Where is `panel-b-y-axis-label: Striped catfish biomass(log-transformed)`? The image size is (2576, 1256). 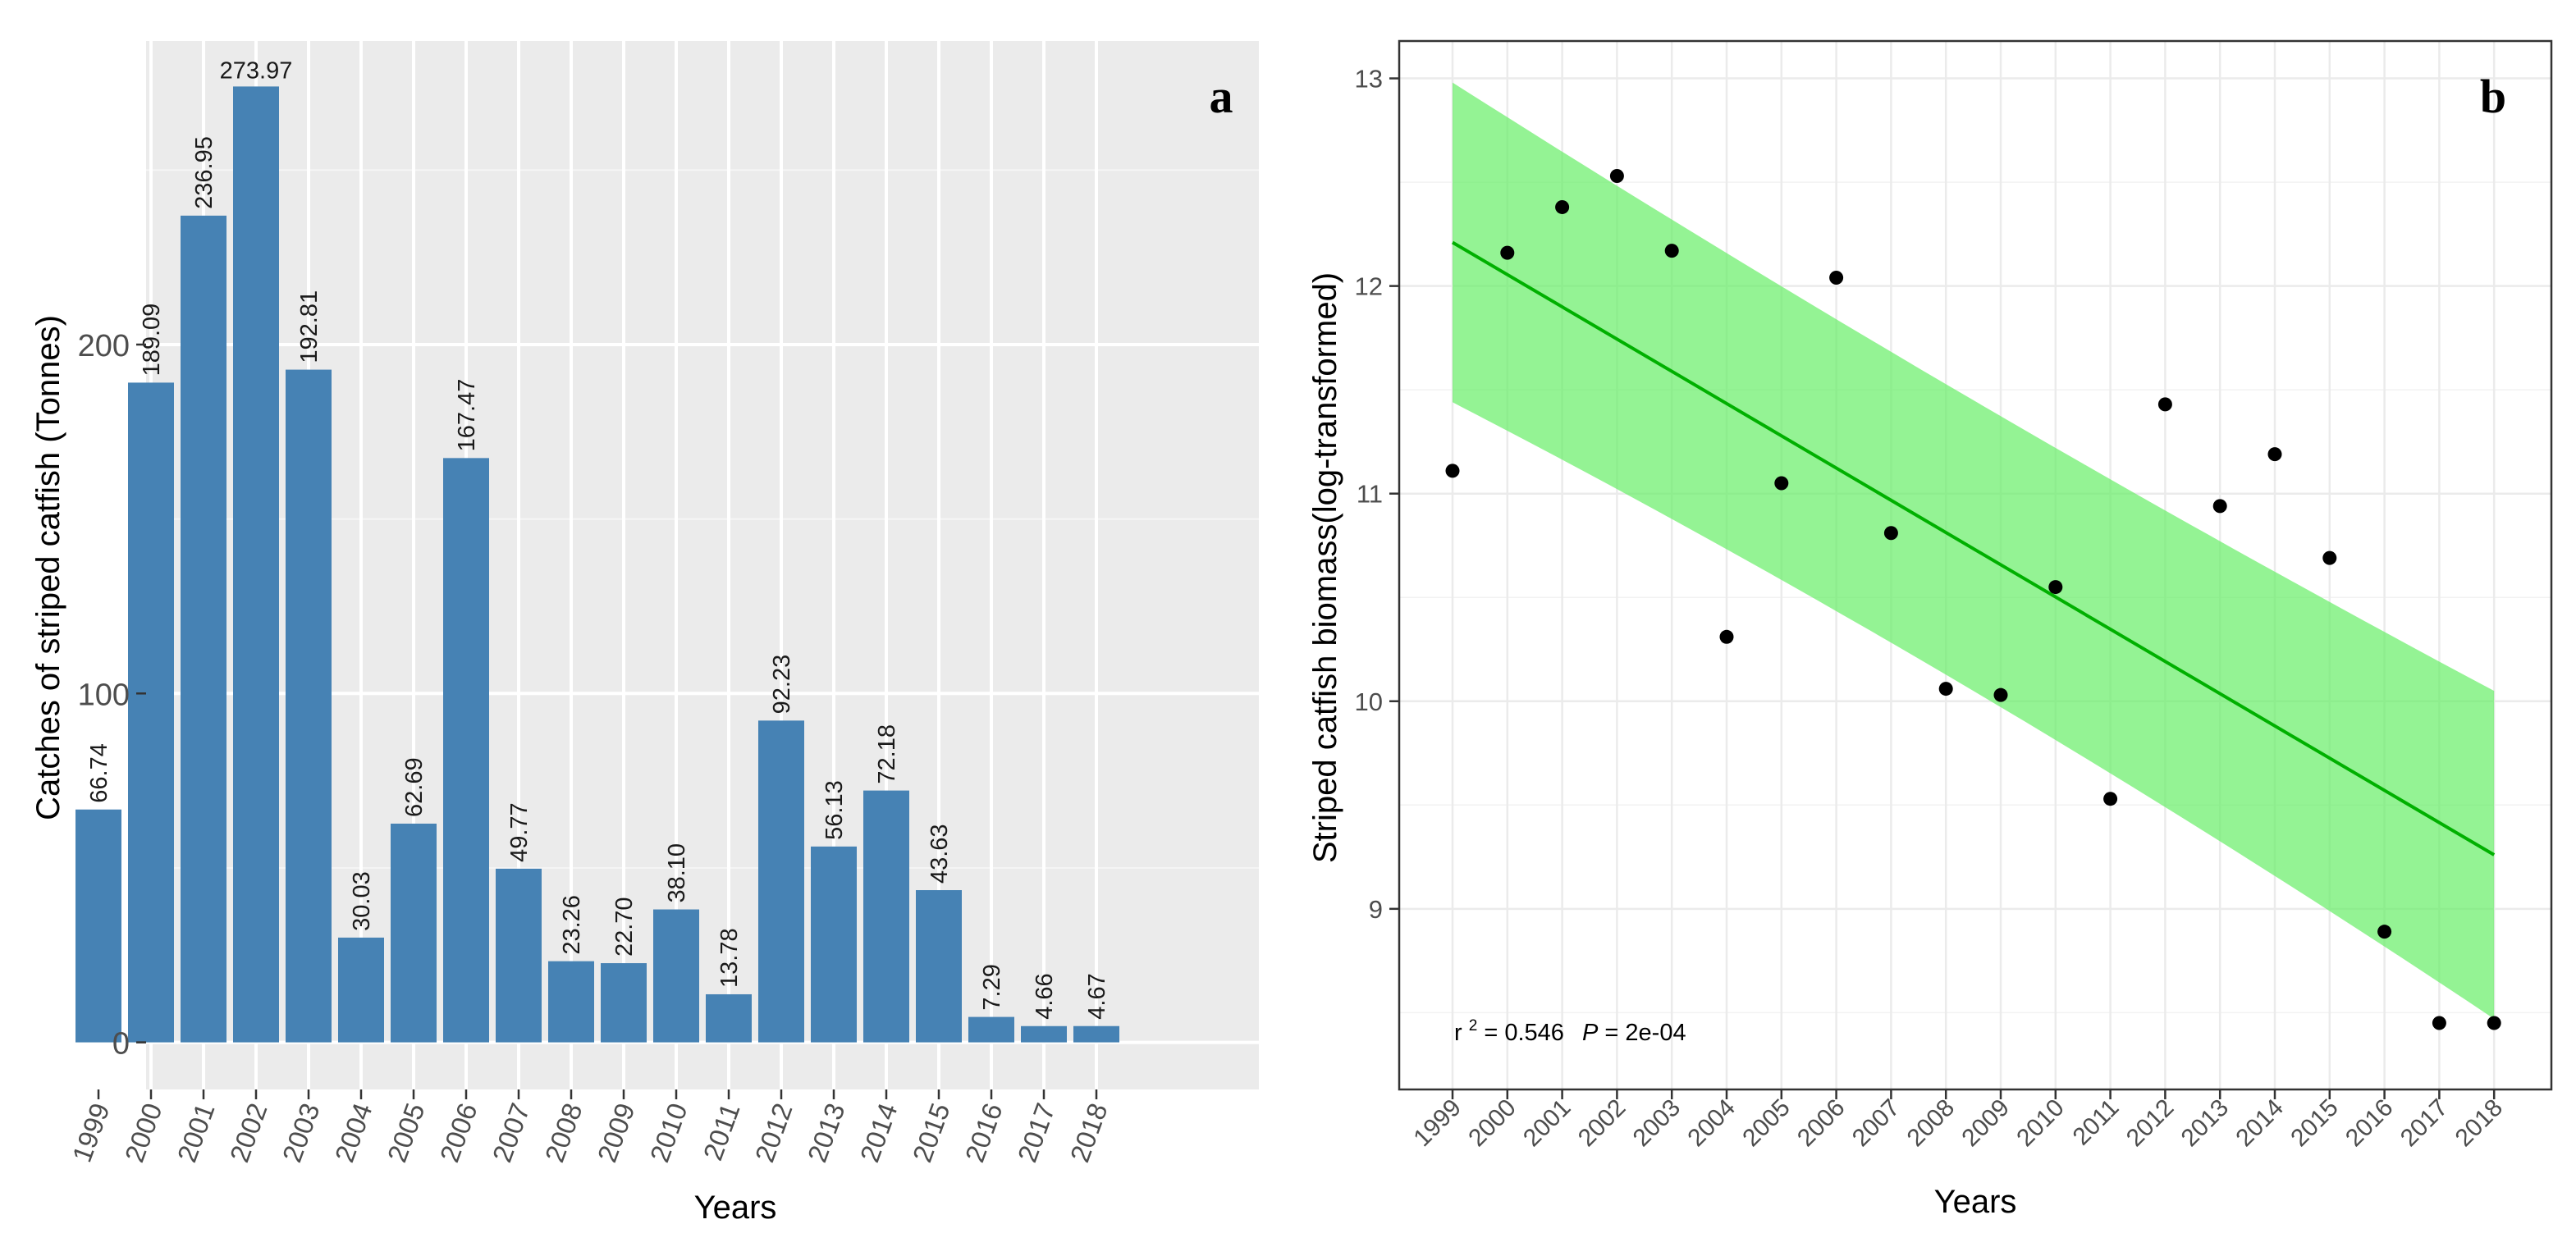
panel-b-y-axis-label: Striped catfish biomass(log-transformed) is located at coordinates (1325, 567).